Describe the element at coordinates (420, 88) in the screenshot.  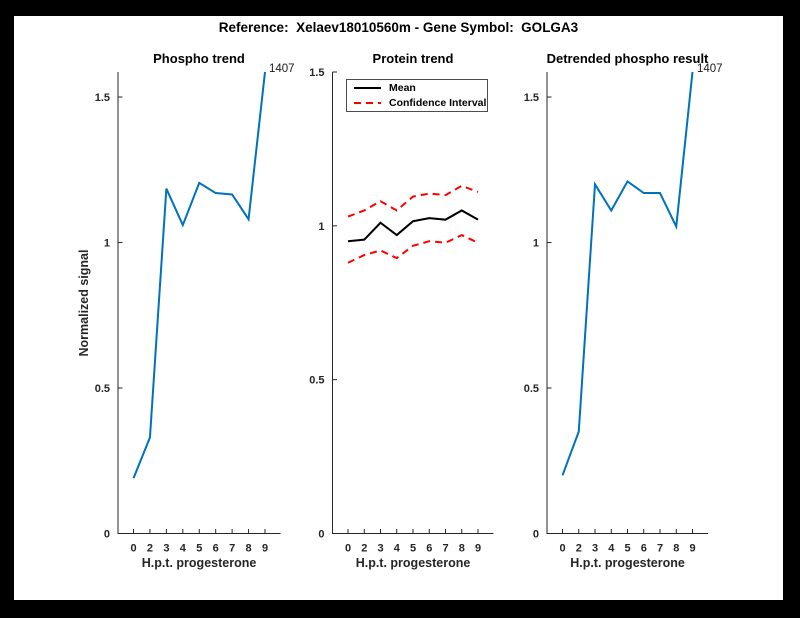
I see `legend-row-mean: Mean` at that location.